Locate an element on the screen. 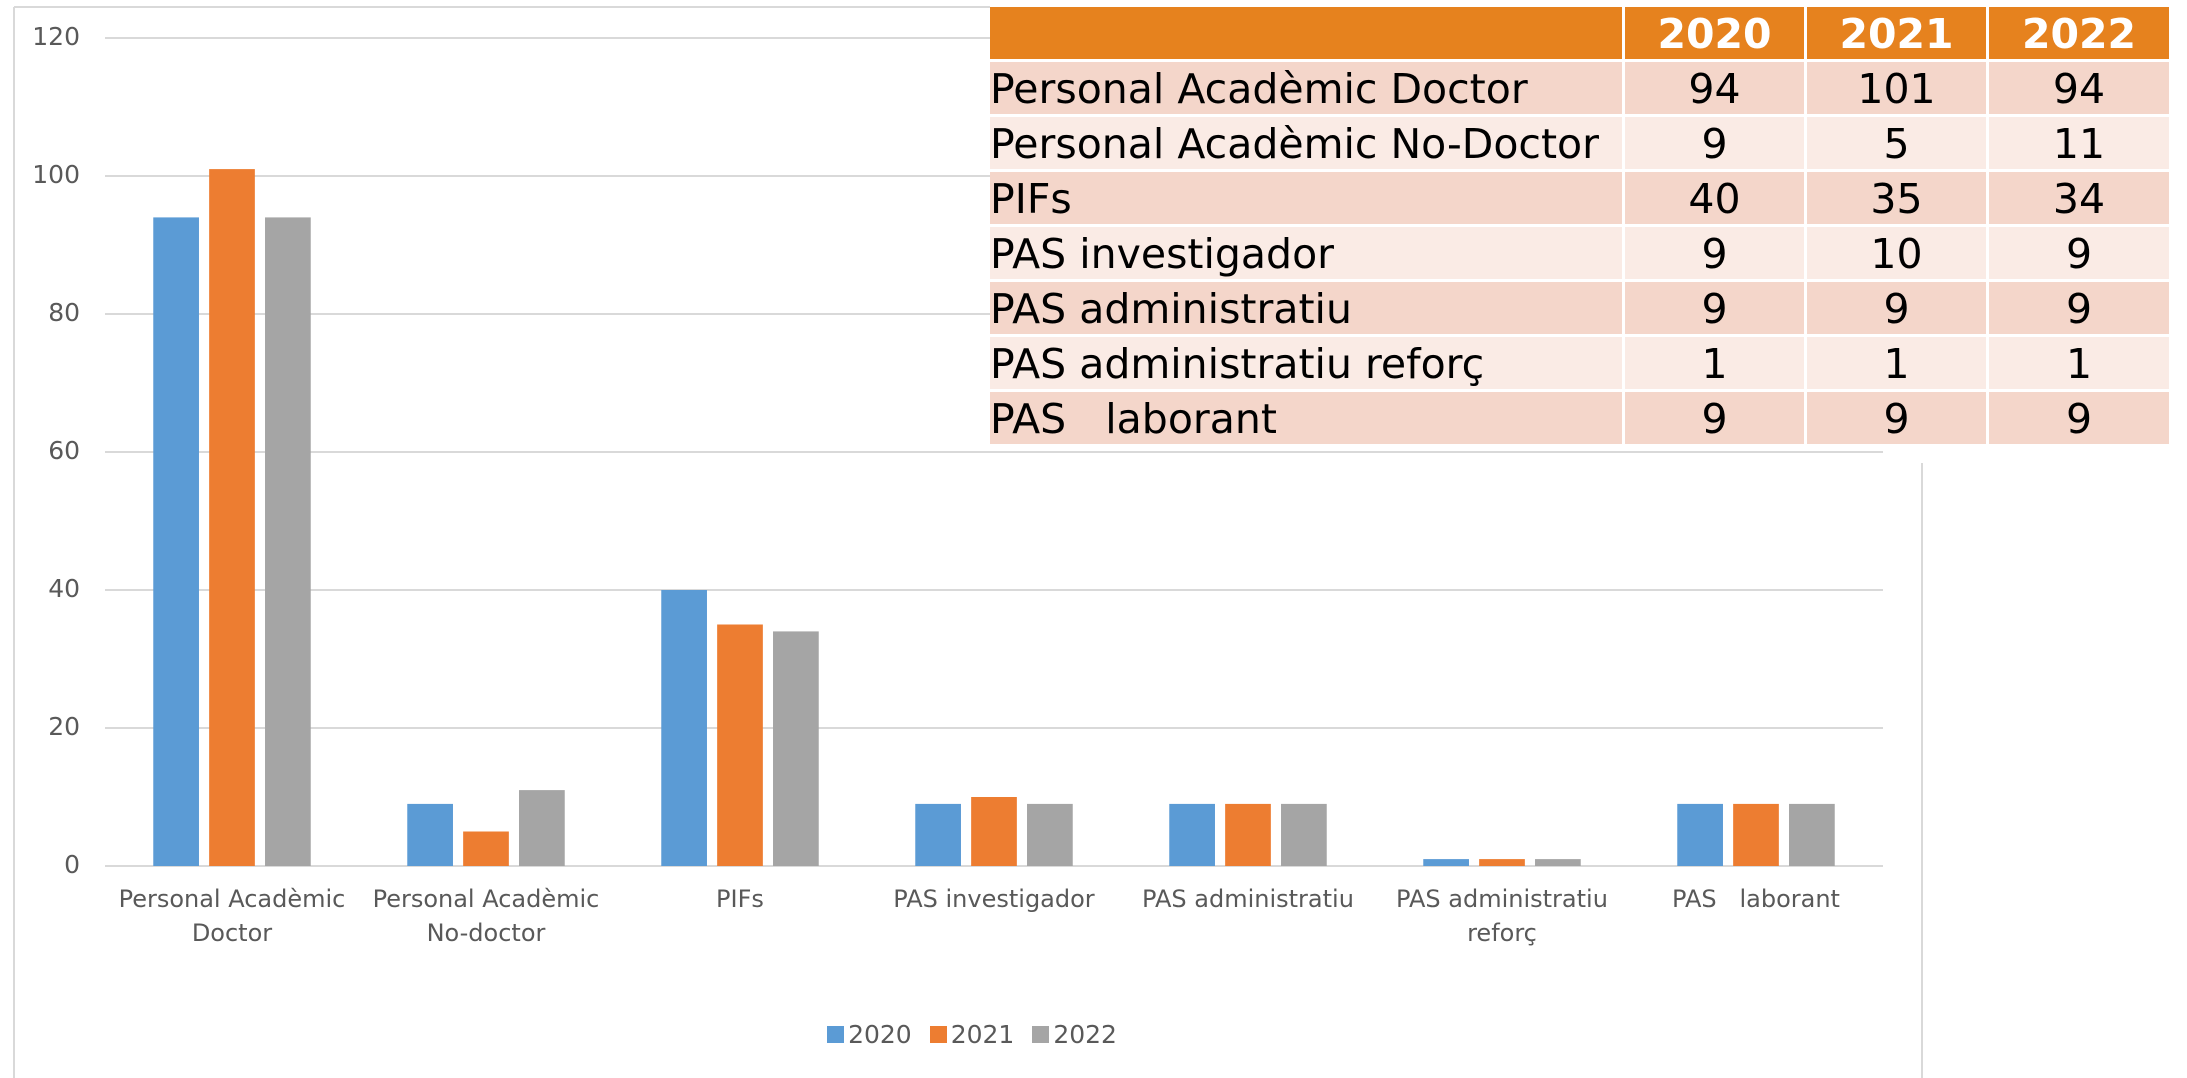 Image resolution: width=2187 pixels, height=1078 pixels. legend-label: 2022 is located at coordinates (1085, 1034).